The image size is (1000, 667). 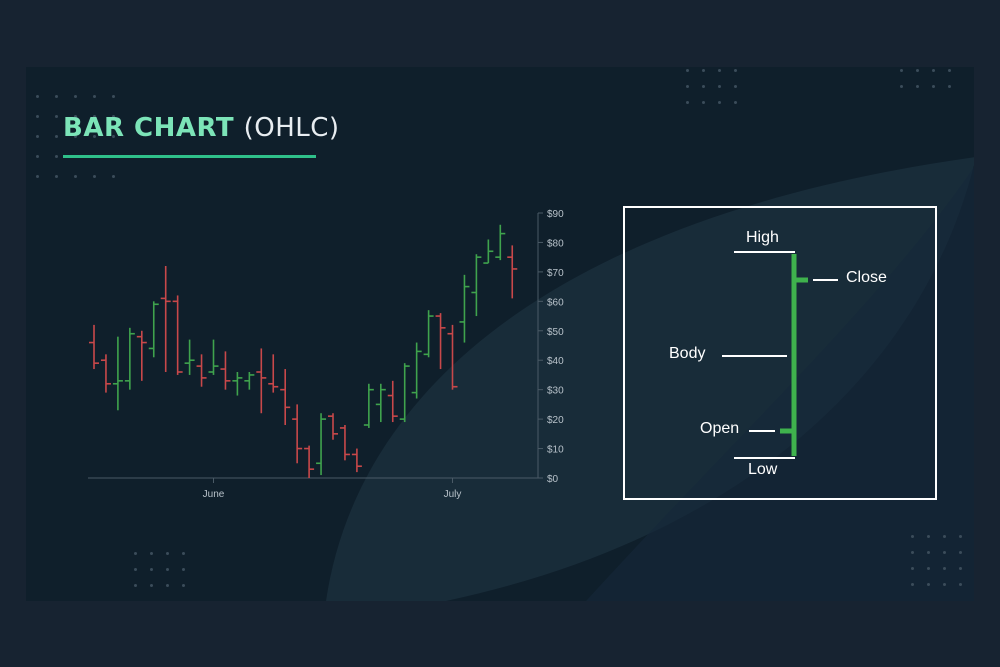 I want to click on dot-pattern-top-left, so click(x=75, y=136).